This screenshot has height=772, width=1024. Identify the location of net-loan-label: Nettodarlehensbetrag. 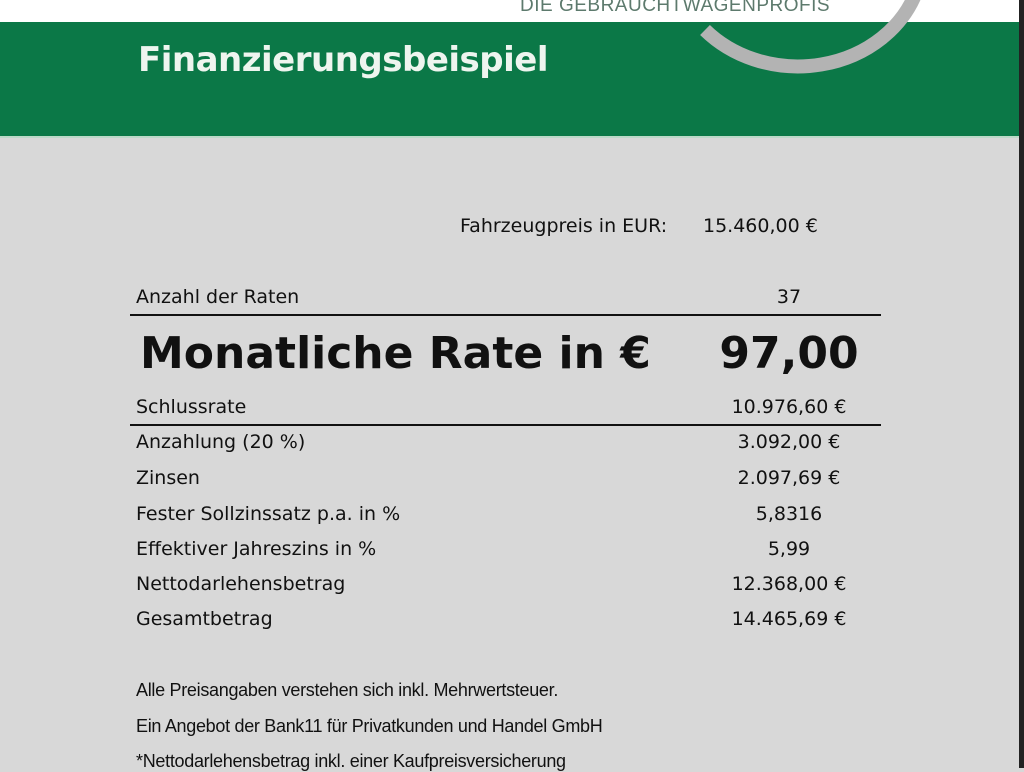
(241, 584).